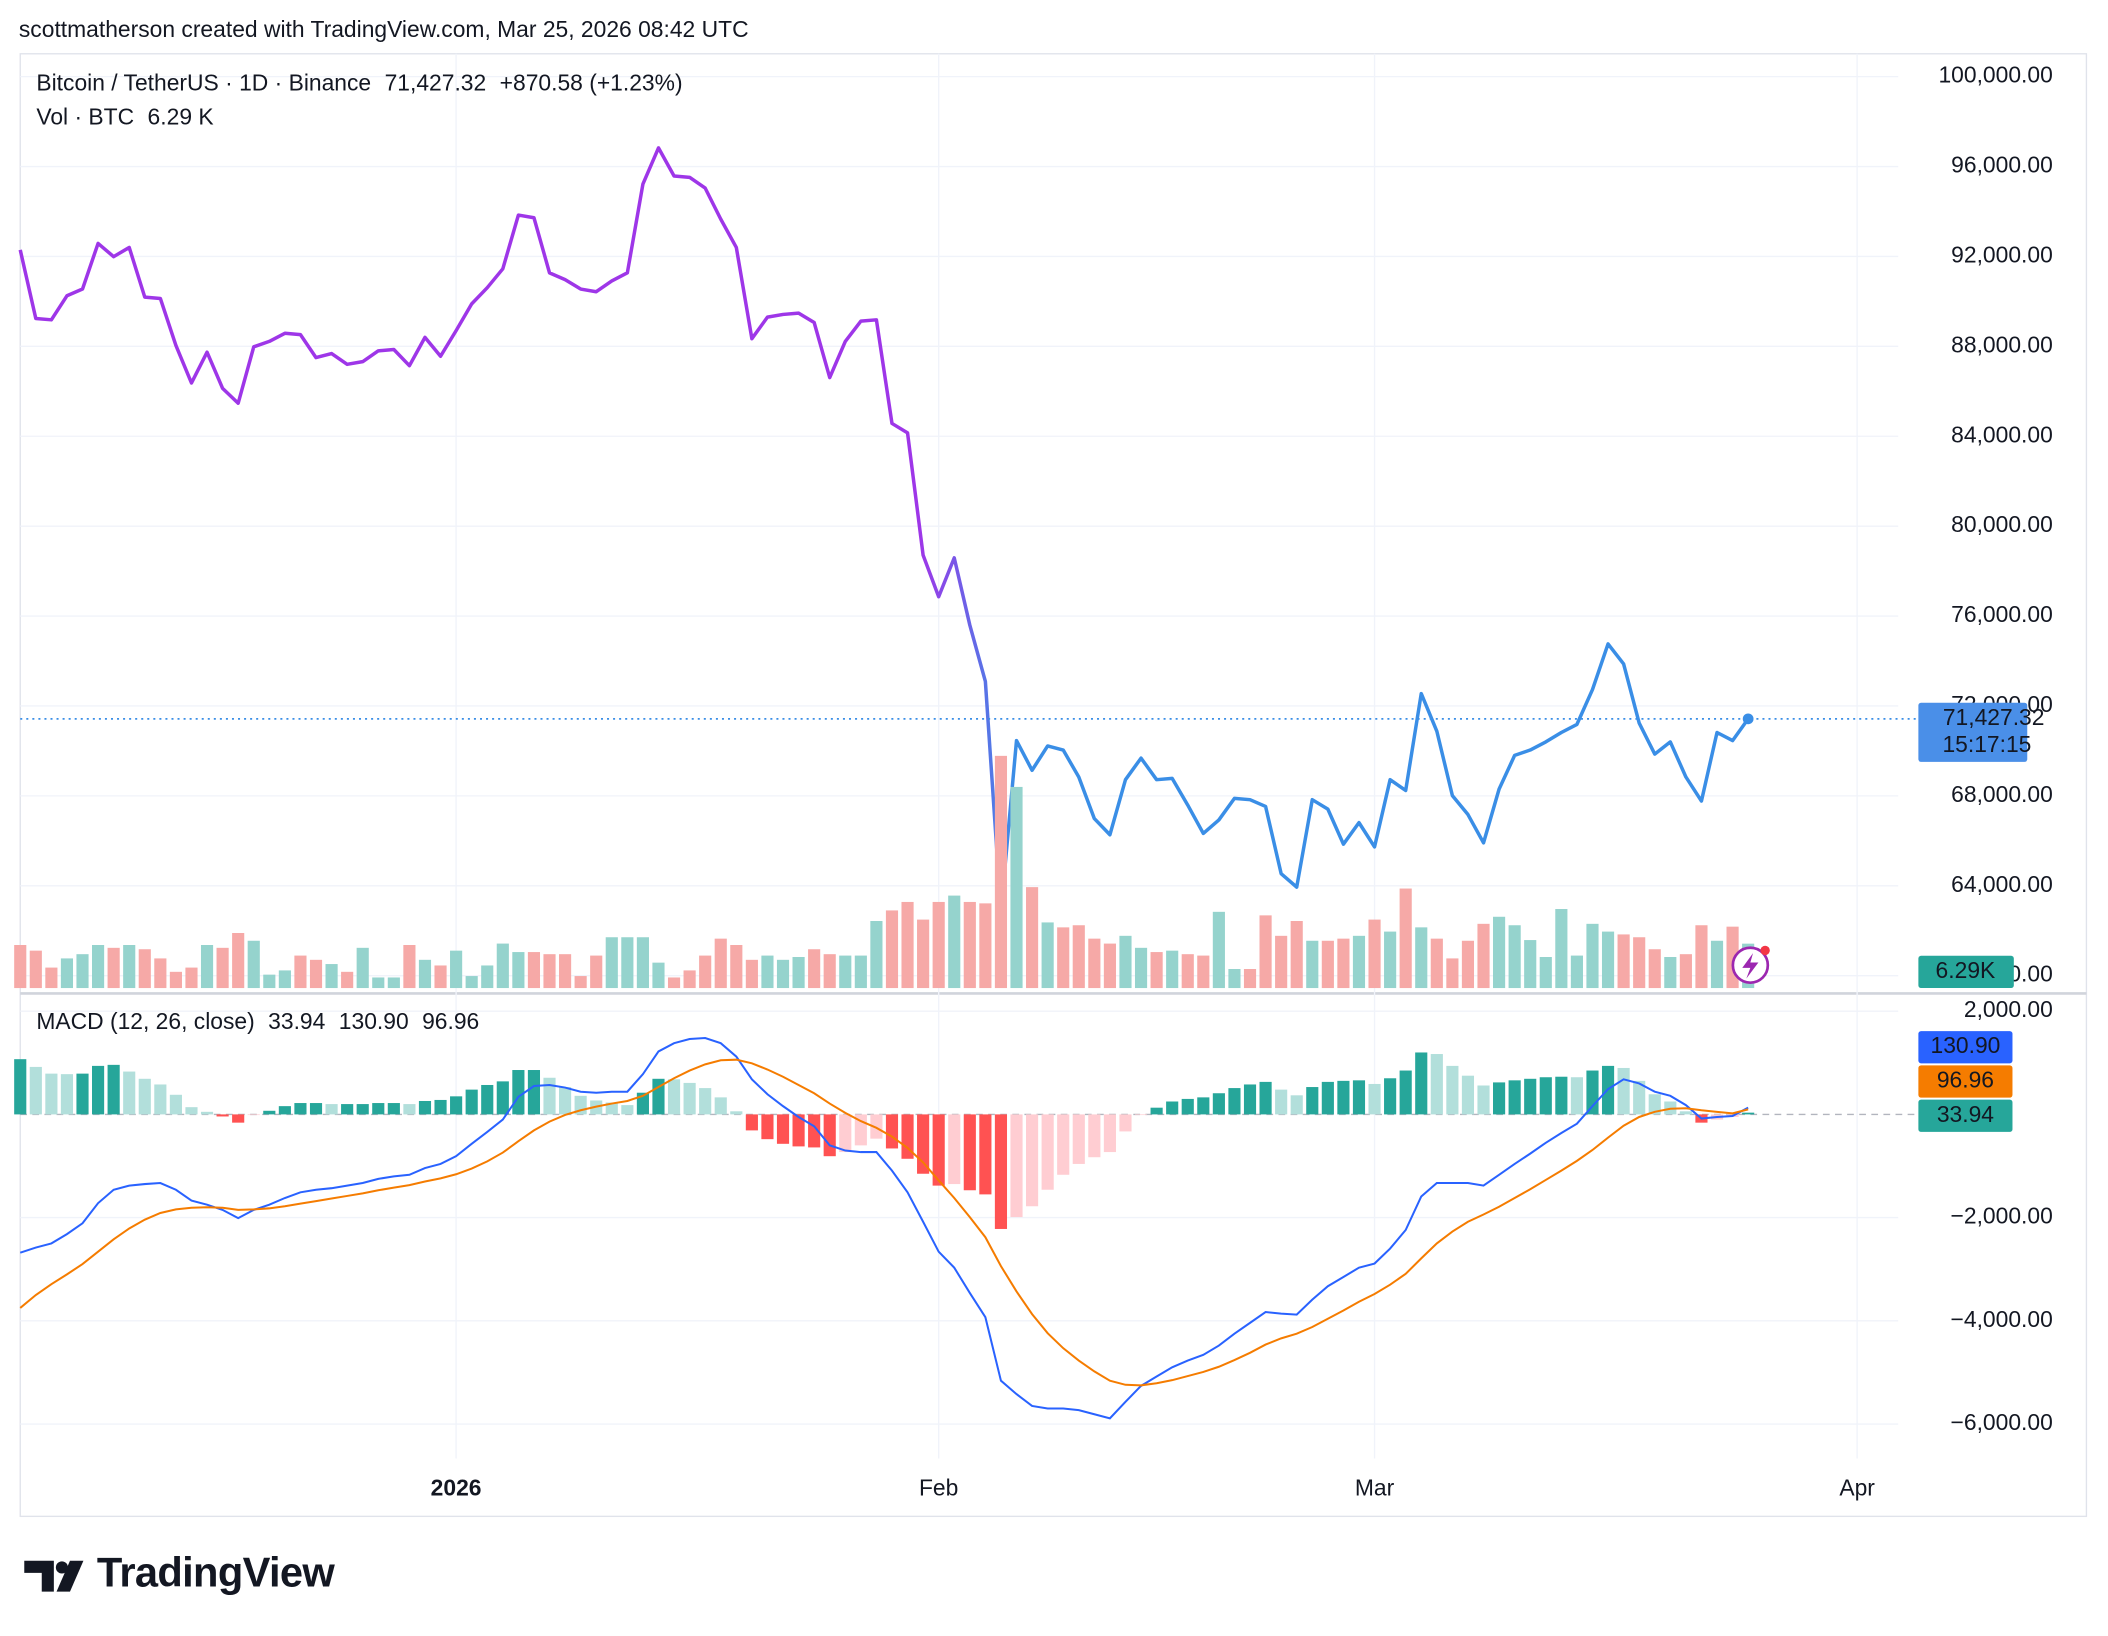 This screenshot has width=2108, height=1636. What do you see at coordinates (1995, 75) in the screenshot?
I see `y-tick-label: 100,000.00` at bounding box center [1995, 75].